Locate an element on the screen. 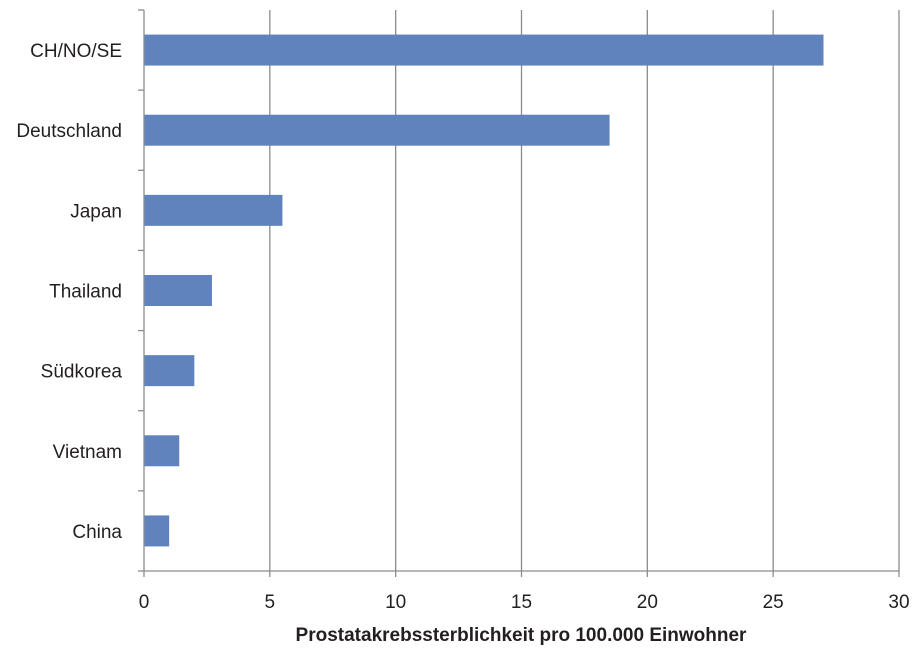  x-tick-label: 30 is located at coordinates (898, 602).